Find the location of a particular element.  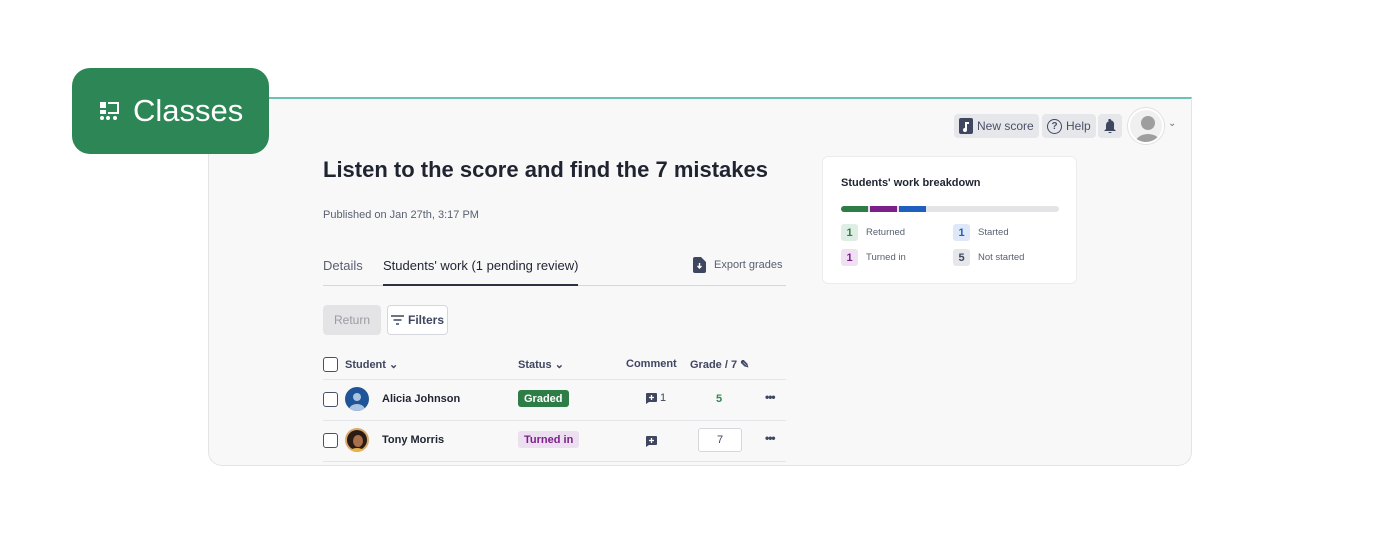

new-score-button: New score is located at coordinates (996, 126).